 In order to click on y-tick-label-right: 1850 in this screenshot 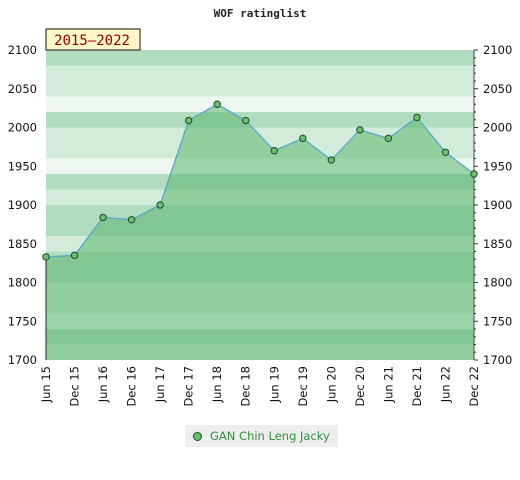, I will do `click(497, 244)`.